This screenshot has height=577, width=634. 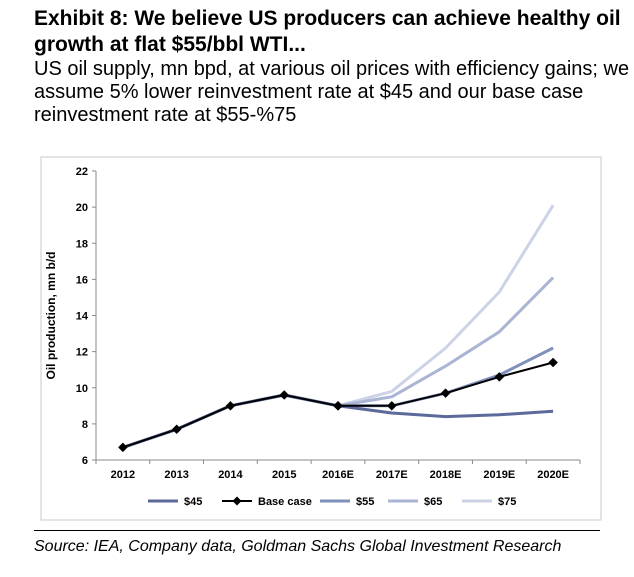 I want to click on y-axis-label: Oil production, mn b/d, so click(x=51, y=316).